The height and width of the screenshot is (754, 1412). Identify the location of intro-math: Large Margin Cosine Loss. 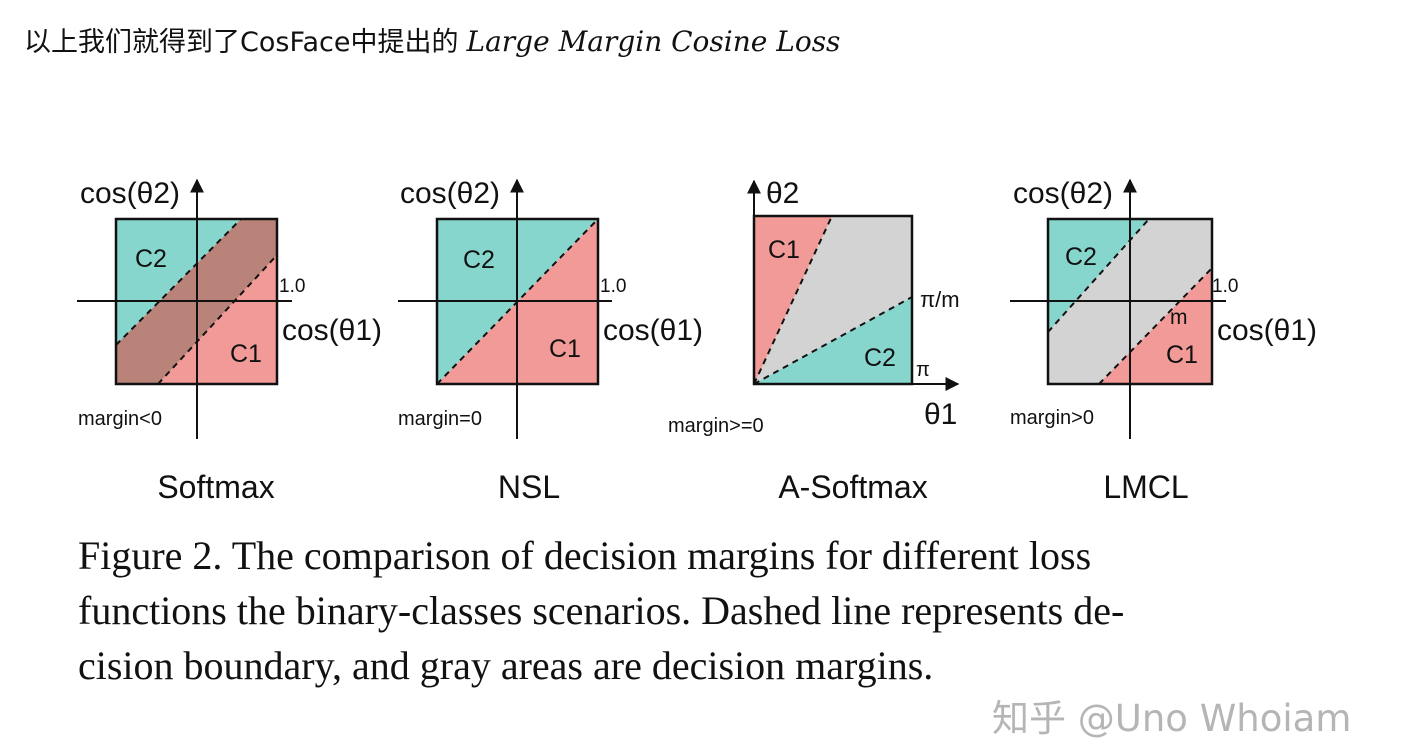
(653, 41).